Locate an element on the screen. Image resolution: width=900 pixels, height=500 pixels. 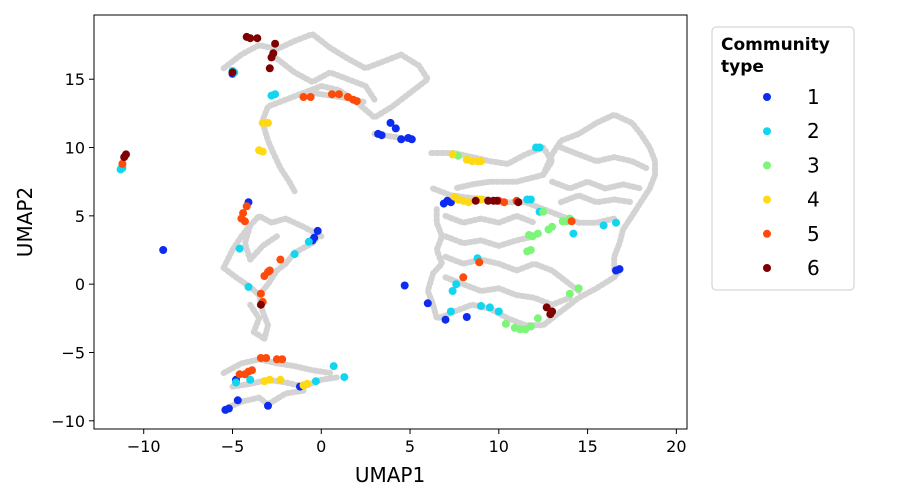
x-tick-label: 20 is located at coordinates (676, 446).